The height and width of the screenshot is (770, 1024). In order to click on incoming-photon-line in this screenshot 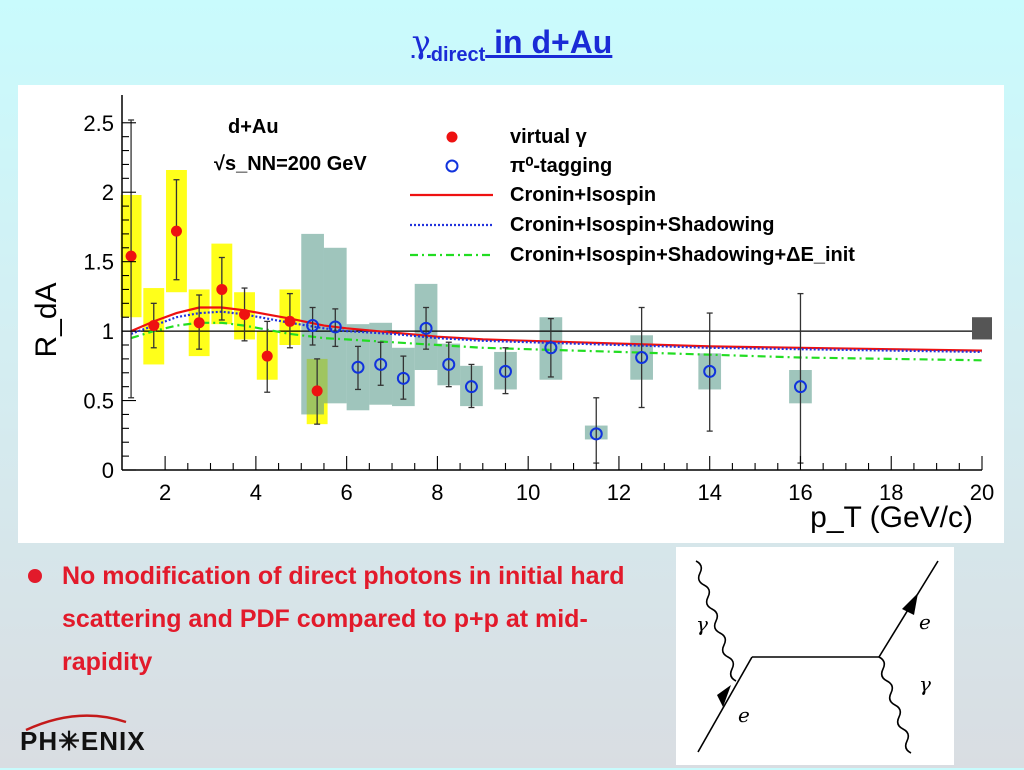, I will do `click(716, 621)`.